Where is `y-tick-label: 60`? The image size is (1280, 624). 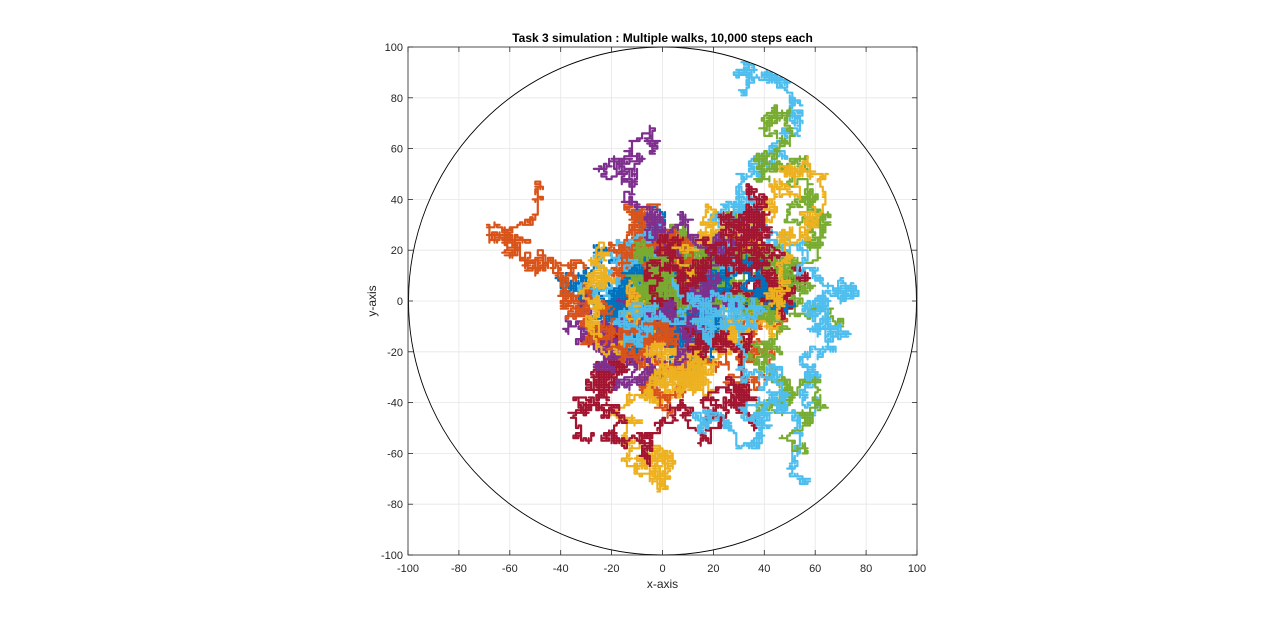
y-tick-label: 60 is located at coordinates (397, 150).